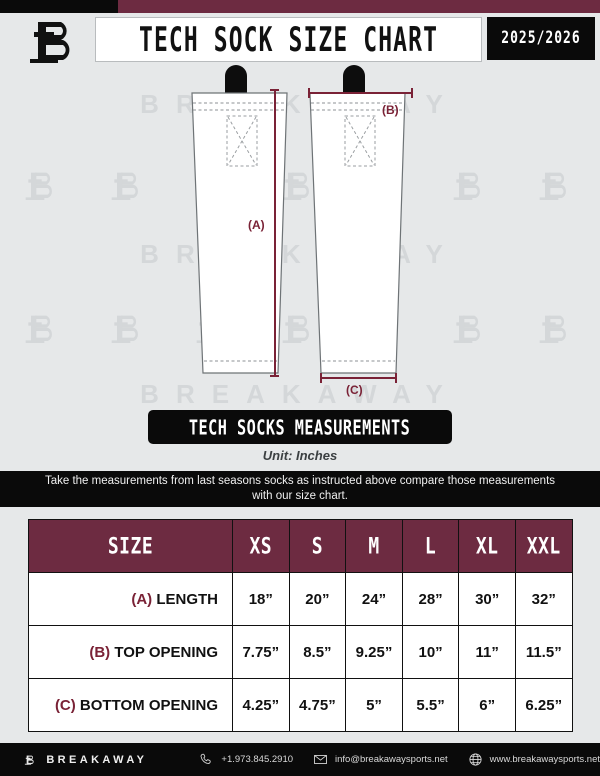  I want to click on footer-brand: BREAKAWAY, so click(97, 759).